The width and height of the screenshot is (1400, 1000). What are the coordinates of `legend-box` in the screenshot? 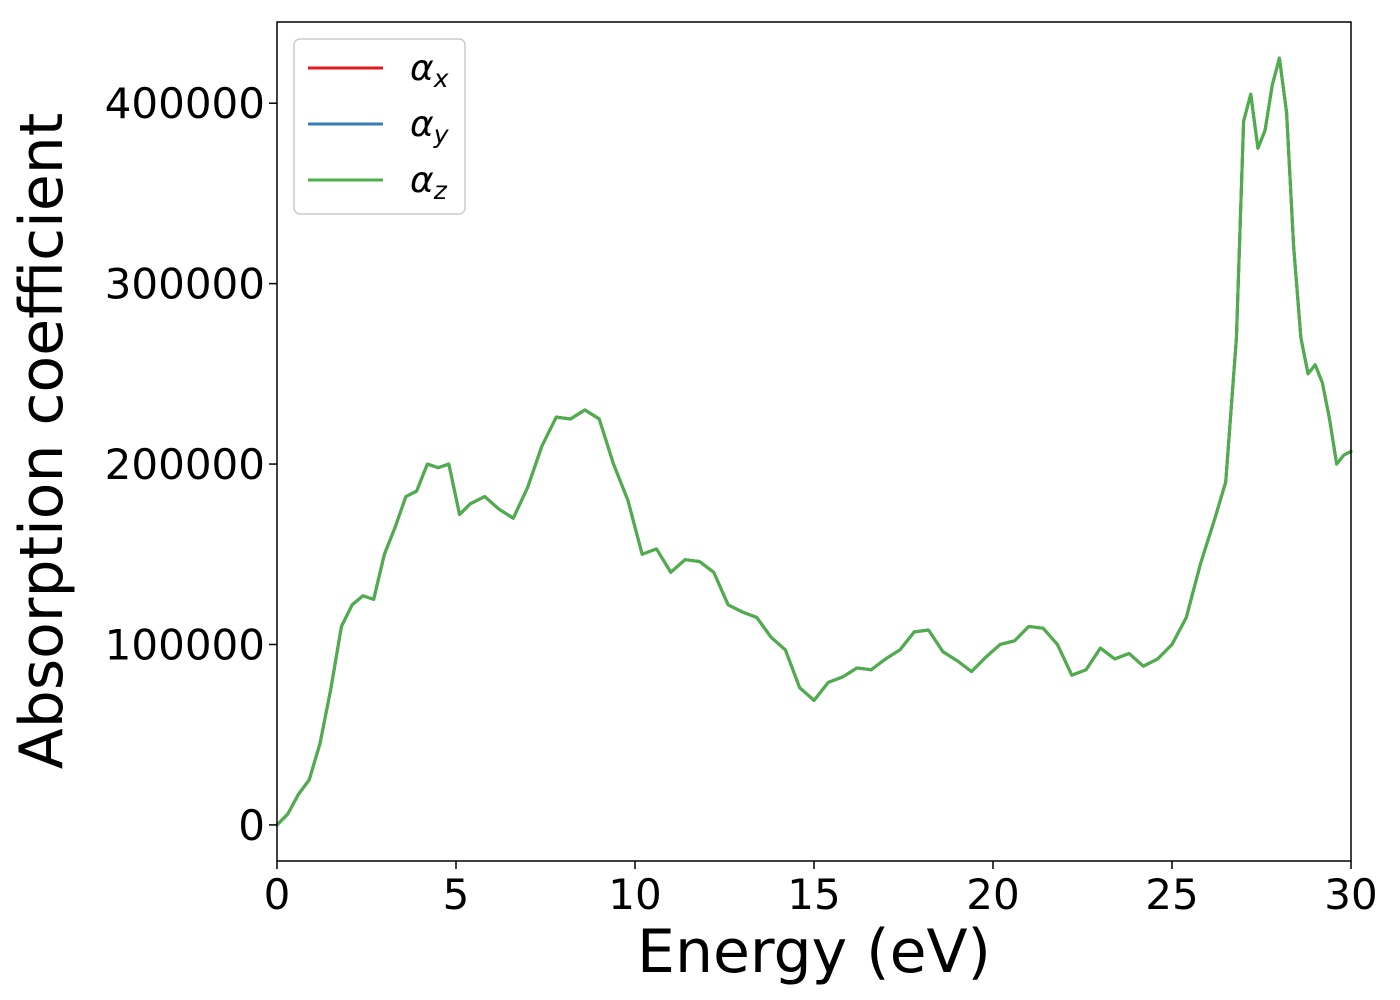 It's located at (379, 126).